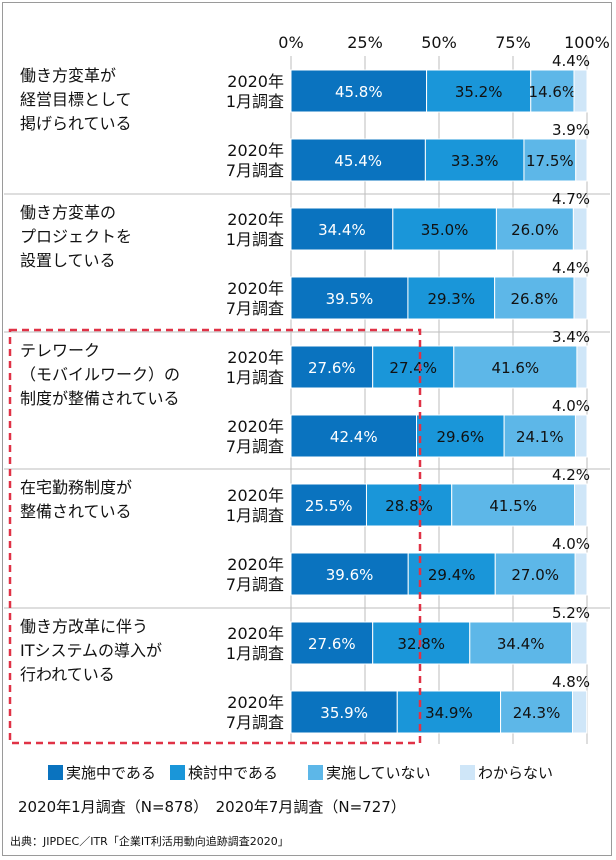  Describe the element at coordinates (68, 260) in the screenshot. I see `category-label: 設置している` at that location.